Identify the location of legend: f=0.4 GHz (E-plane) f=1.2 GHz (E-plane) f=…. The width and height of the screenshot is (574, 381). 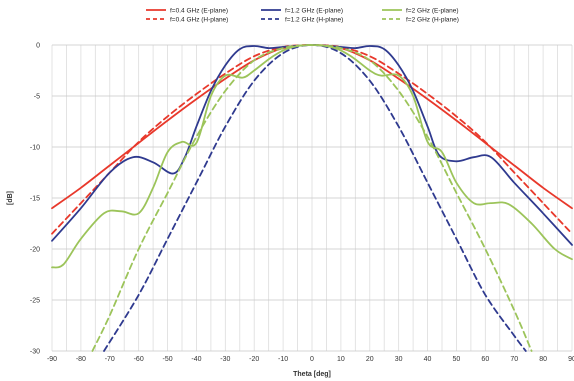
(302, 15).